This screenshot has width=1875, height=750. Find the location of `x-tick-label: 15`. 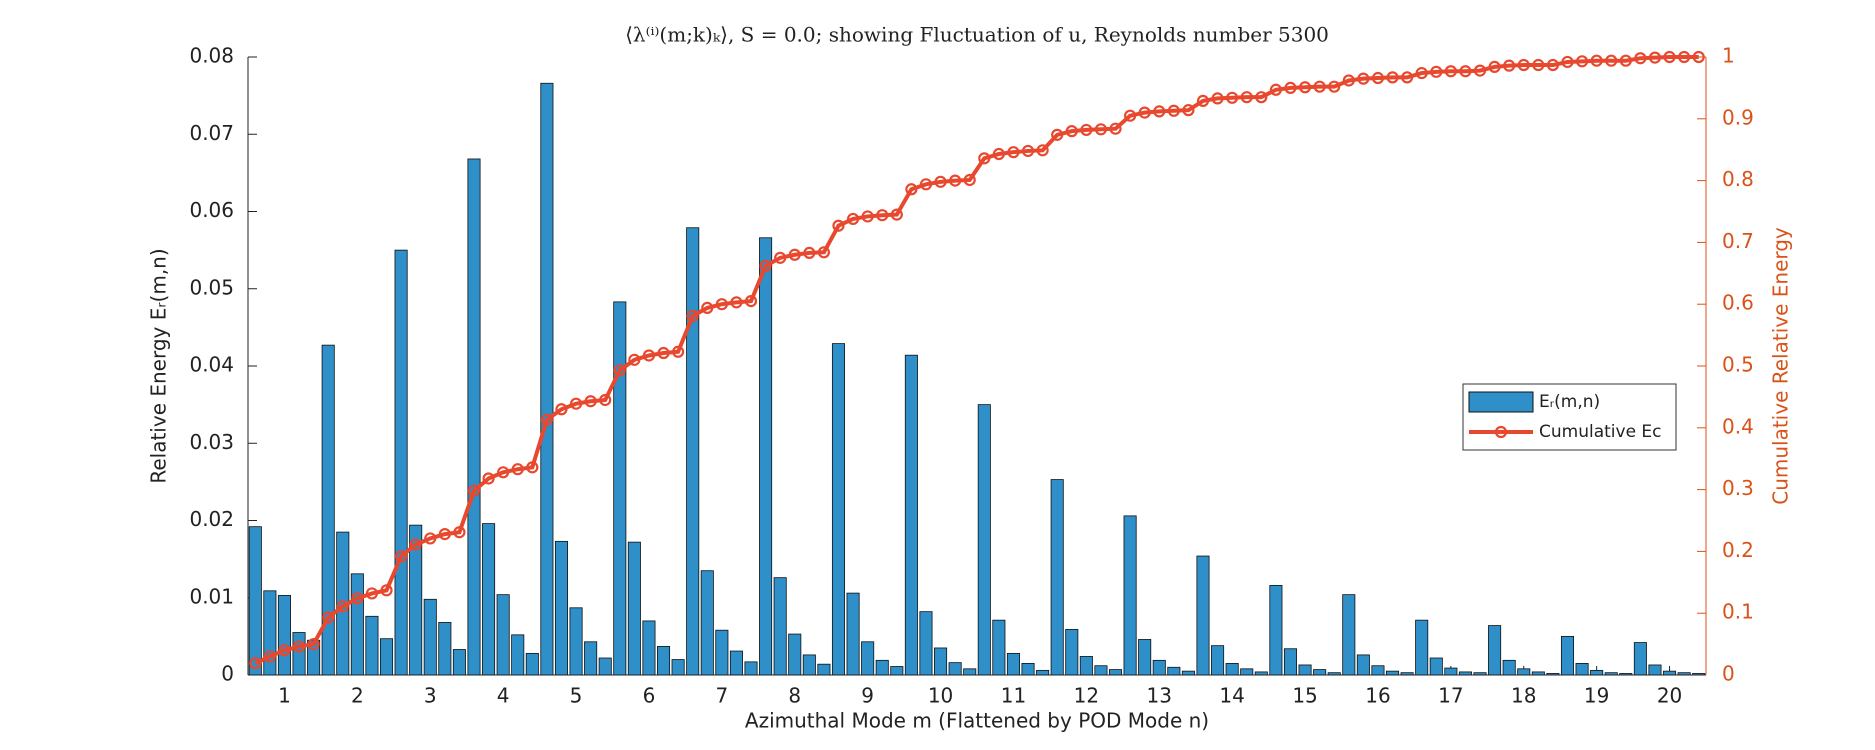

x-tick-label: 15 is located at coordinates (1304, 696).